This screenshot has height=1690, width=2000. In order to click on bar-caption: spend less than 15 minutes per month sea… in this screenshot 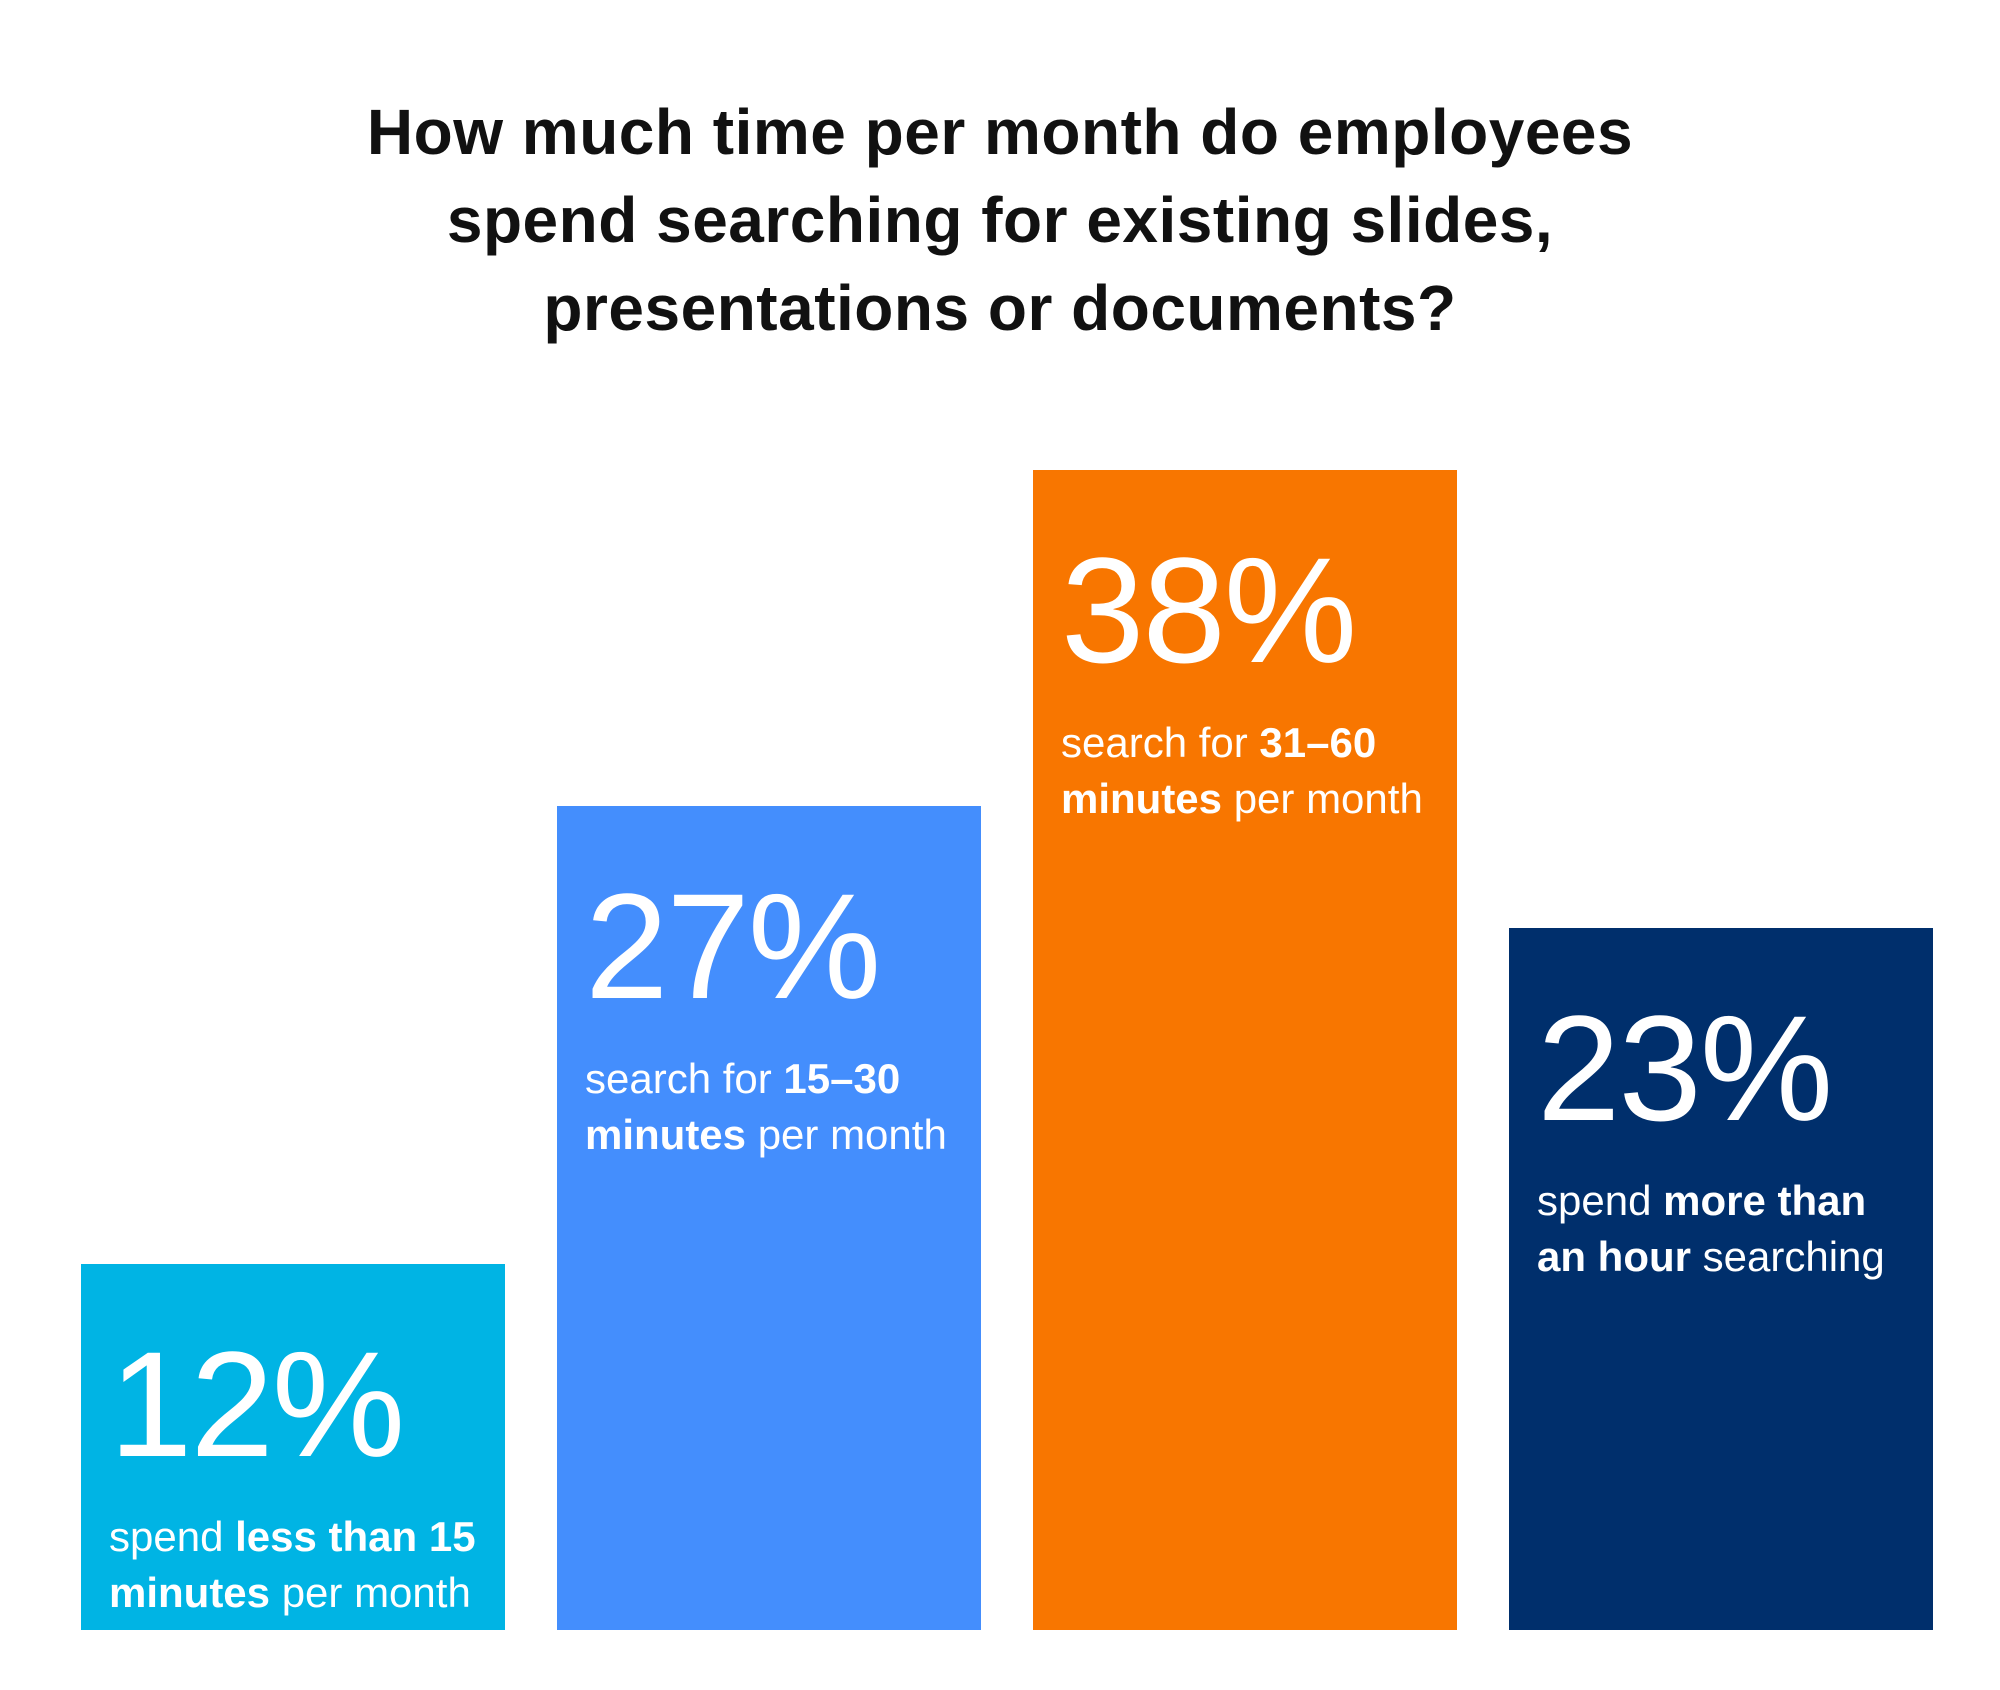, I will do `click(299, 1593)`.